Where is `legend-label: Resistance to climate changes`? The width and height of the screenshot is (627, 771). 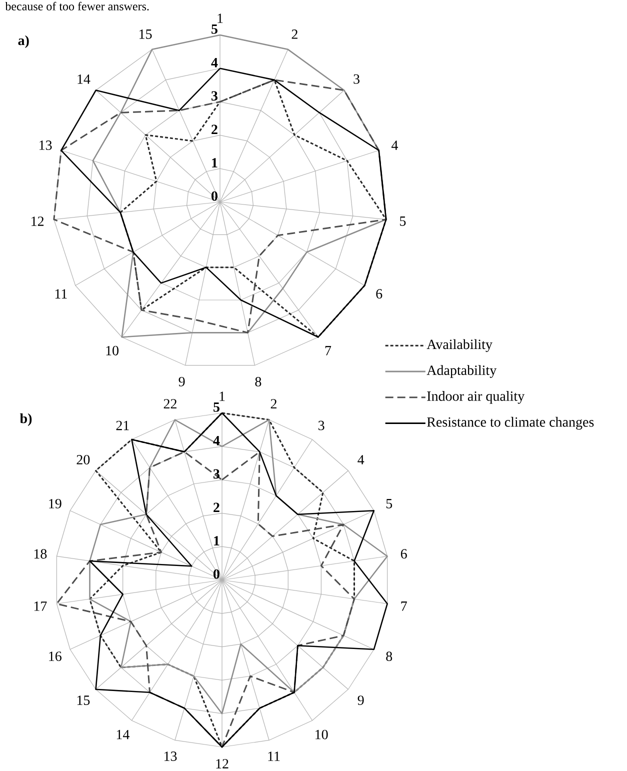 legend-label: Resistance to climate changes is located at coordinates (510, 423).